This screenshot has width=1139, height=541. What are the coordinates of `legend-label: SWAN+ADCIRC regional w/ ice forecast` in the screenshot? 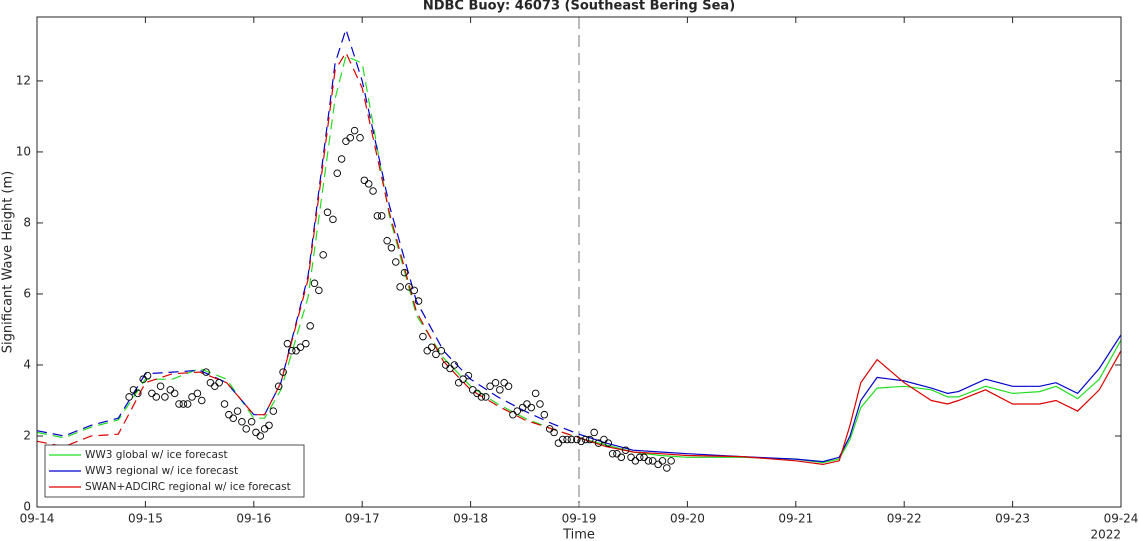 It's located at (188, 487).